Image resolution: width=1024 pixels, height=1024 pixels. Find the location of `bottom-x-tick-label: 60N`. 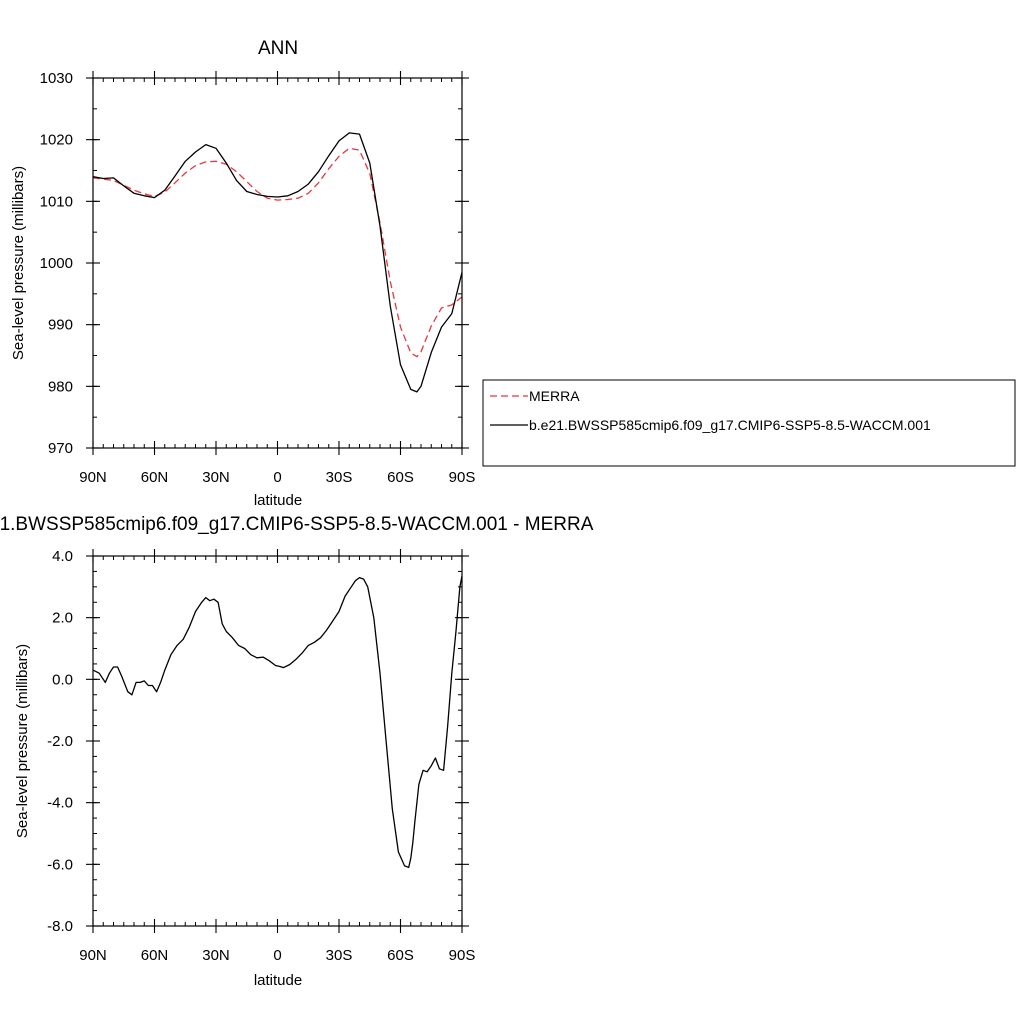

bottom-x-tick-label: 60N is located at coordinates (155, 955).